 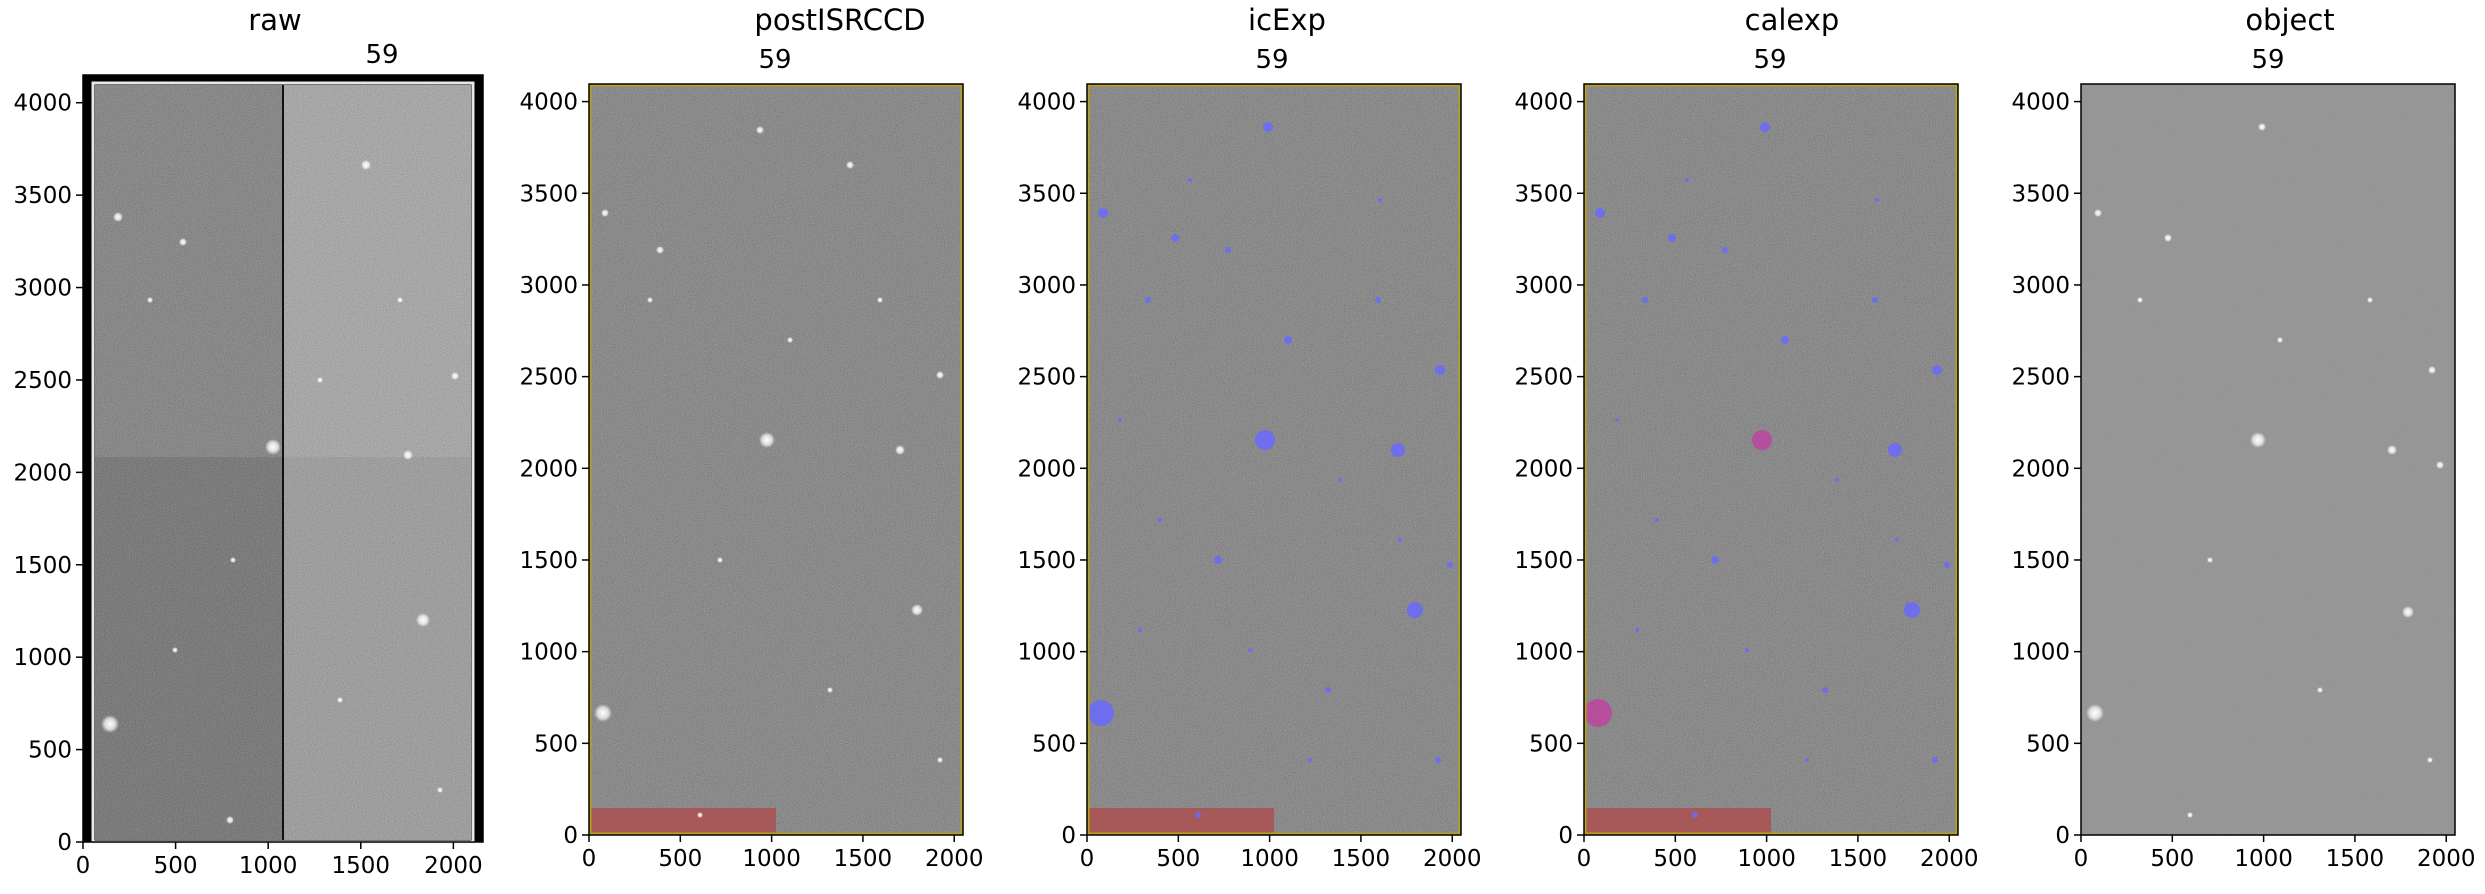 I want to click on panel-title-object: object, so click(x=2289, y=20).